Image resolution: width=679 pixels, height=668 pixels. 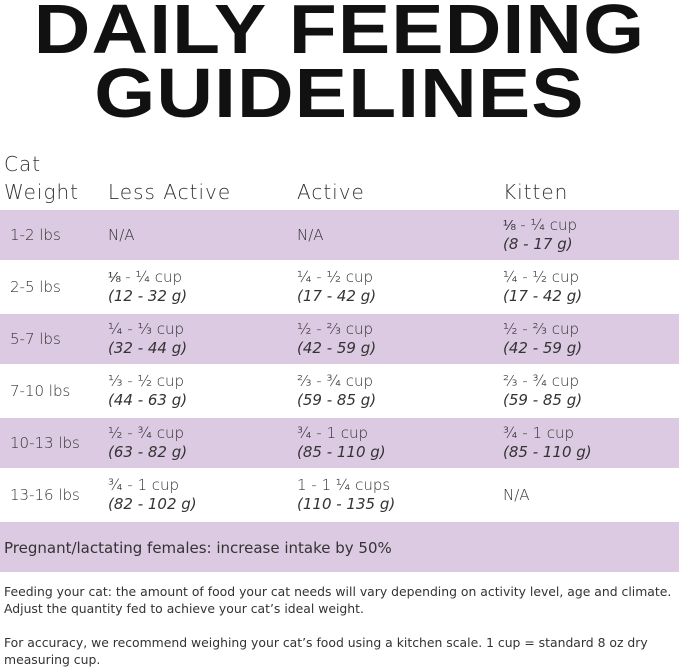 What do you see at coordinates (40, 391) in the screenshot?
I see `weight-cell: 7-10 lbs` at bounding box center [40, 391].